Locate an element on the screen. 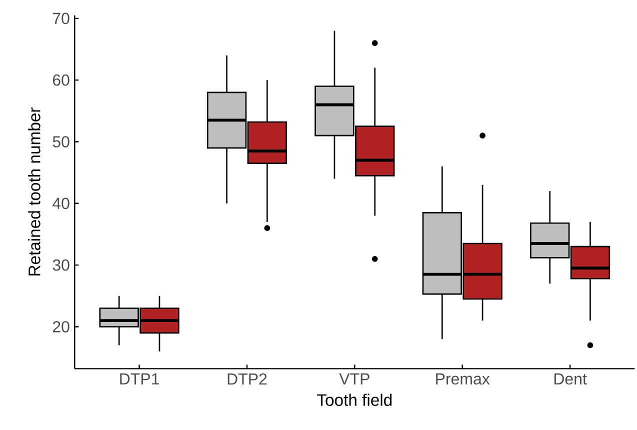 The height and width of the screenshot is (430, 637). x-tick-label: Dent is located at coordinates (570, 379).